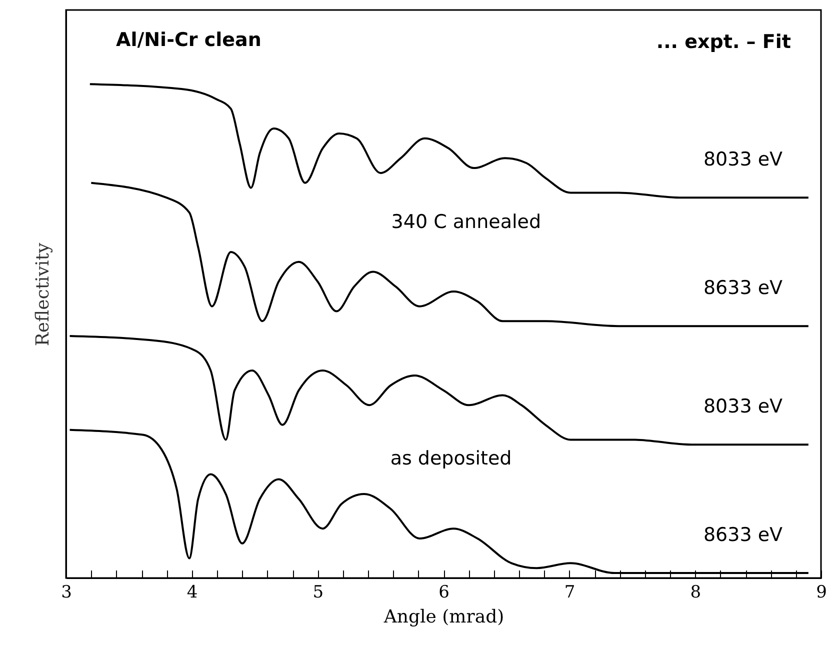 This screenshot has width=833, height=661. Describe the element at coordinates (444, 592) in the screenshot. I see `x-tick-label: 6` at that location.